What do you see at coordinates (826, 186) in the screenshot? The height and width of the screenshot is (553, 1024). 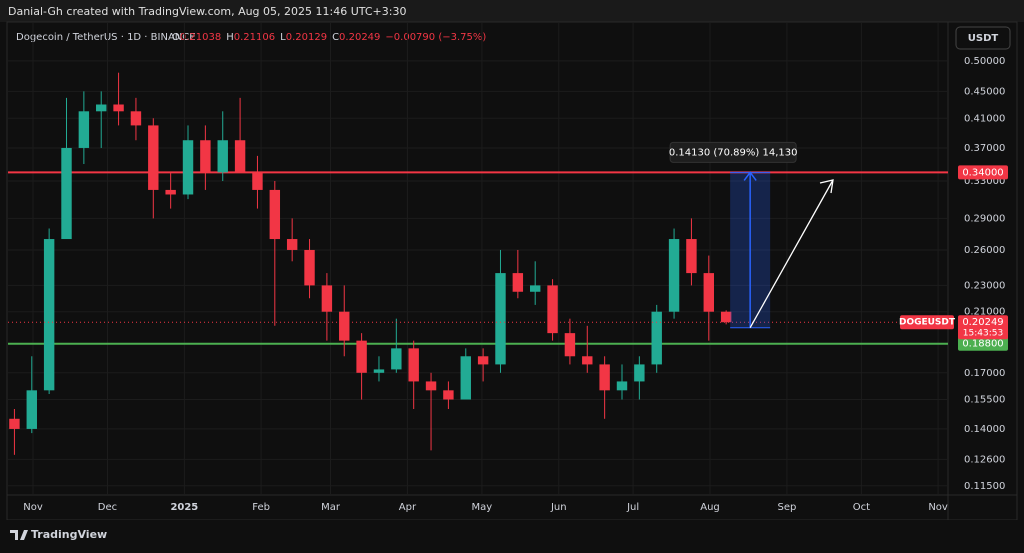 I see `projection-arrowhead` at bounding box center [826, 186].